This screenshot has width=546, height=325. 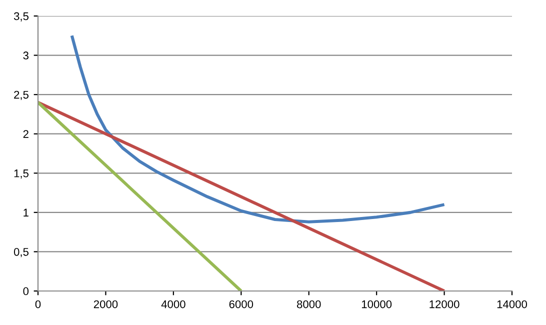 What do you see at coordinates (106, 304) in the screenshot?
I see `x-tick-label: 2000` at bounding box center [106, 304].